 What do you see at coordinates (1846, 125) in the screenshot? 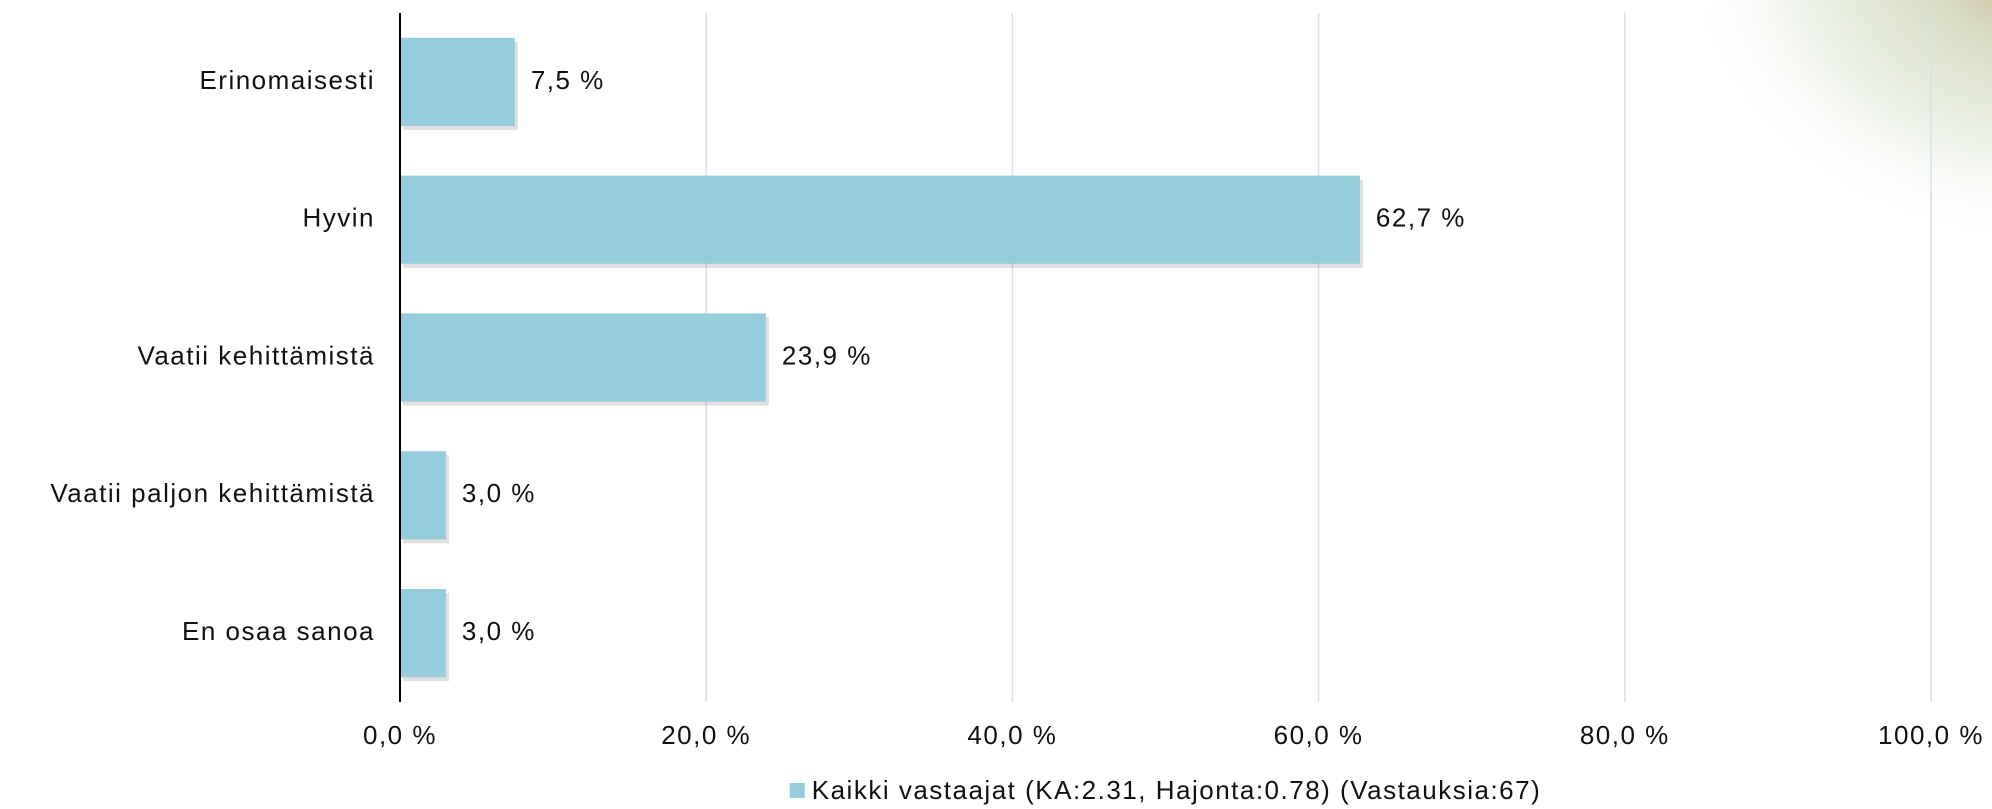
I see `background-photo` at bounding box center [1846, 125].